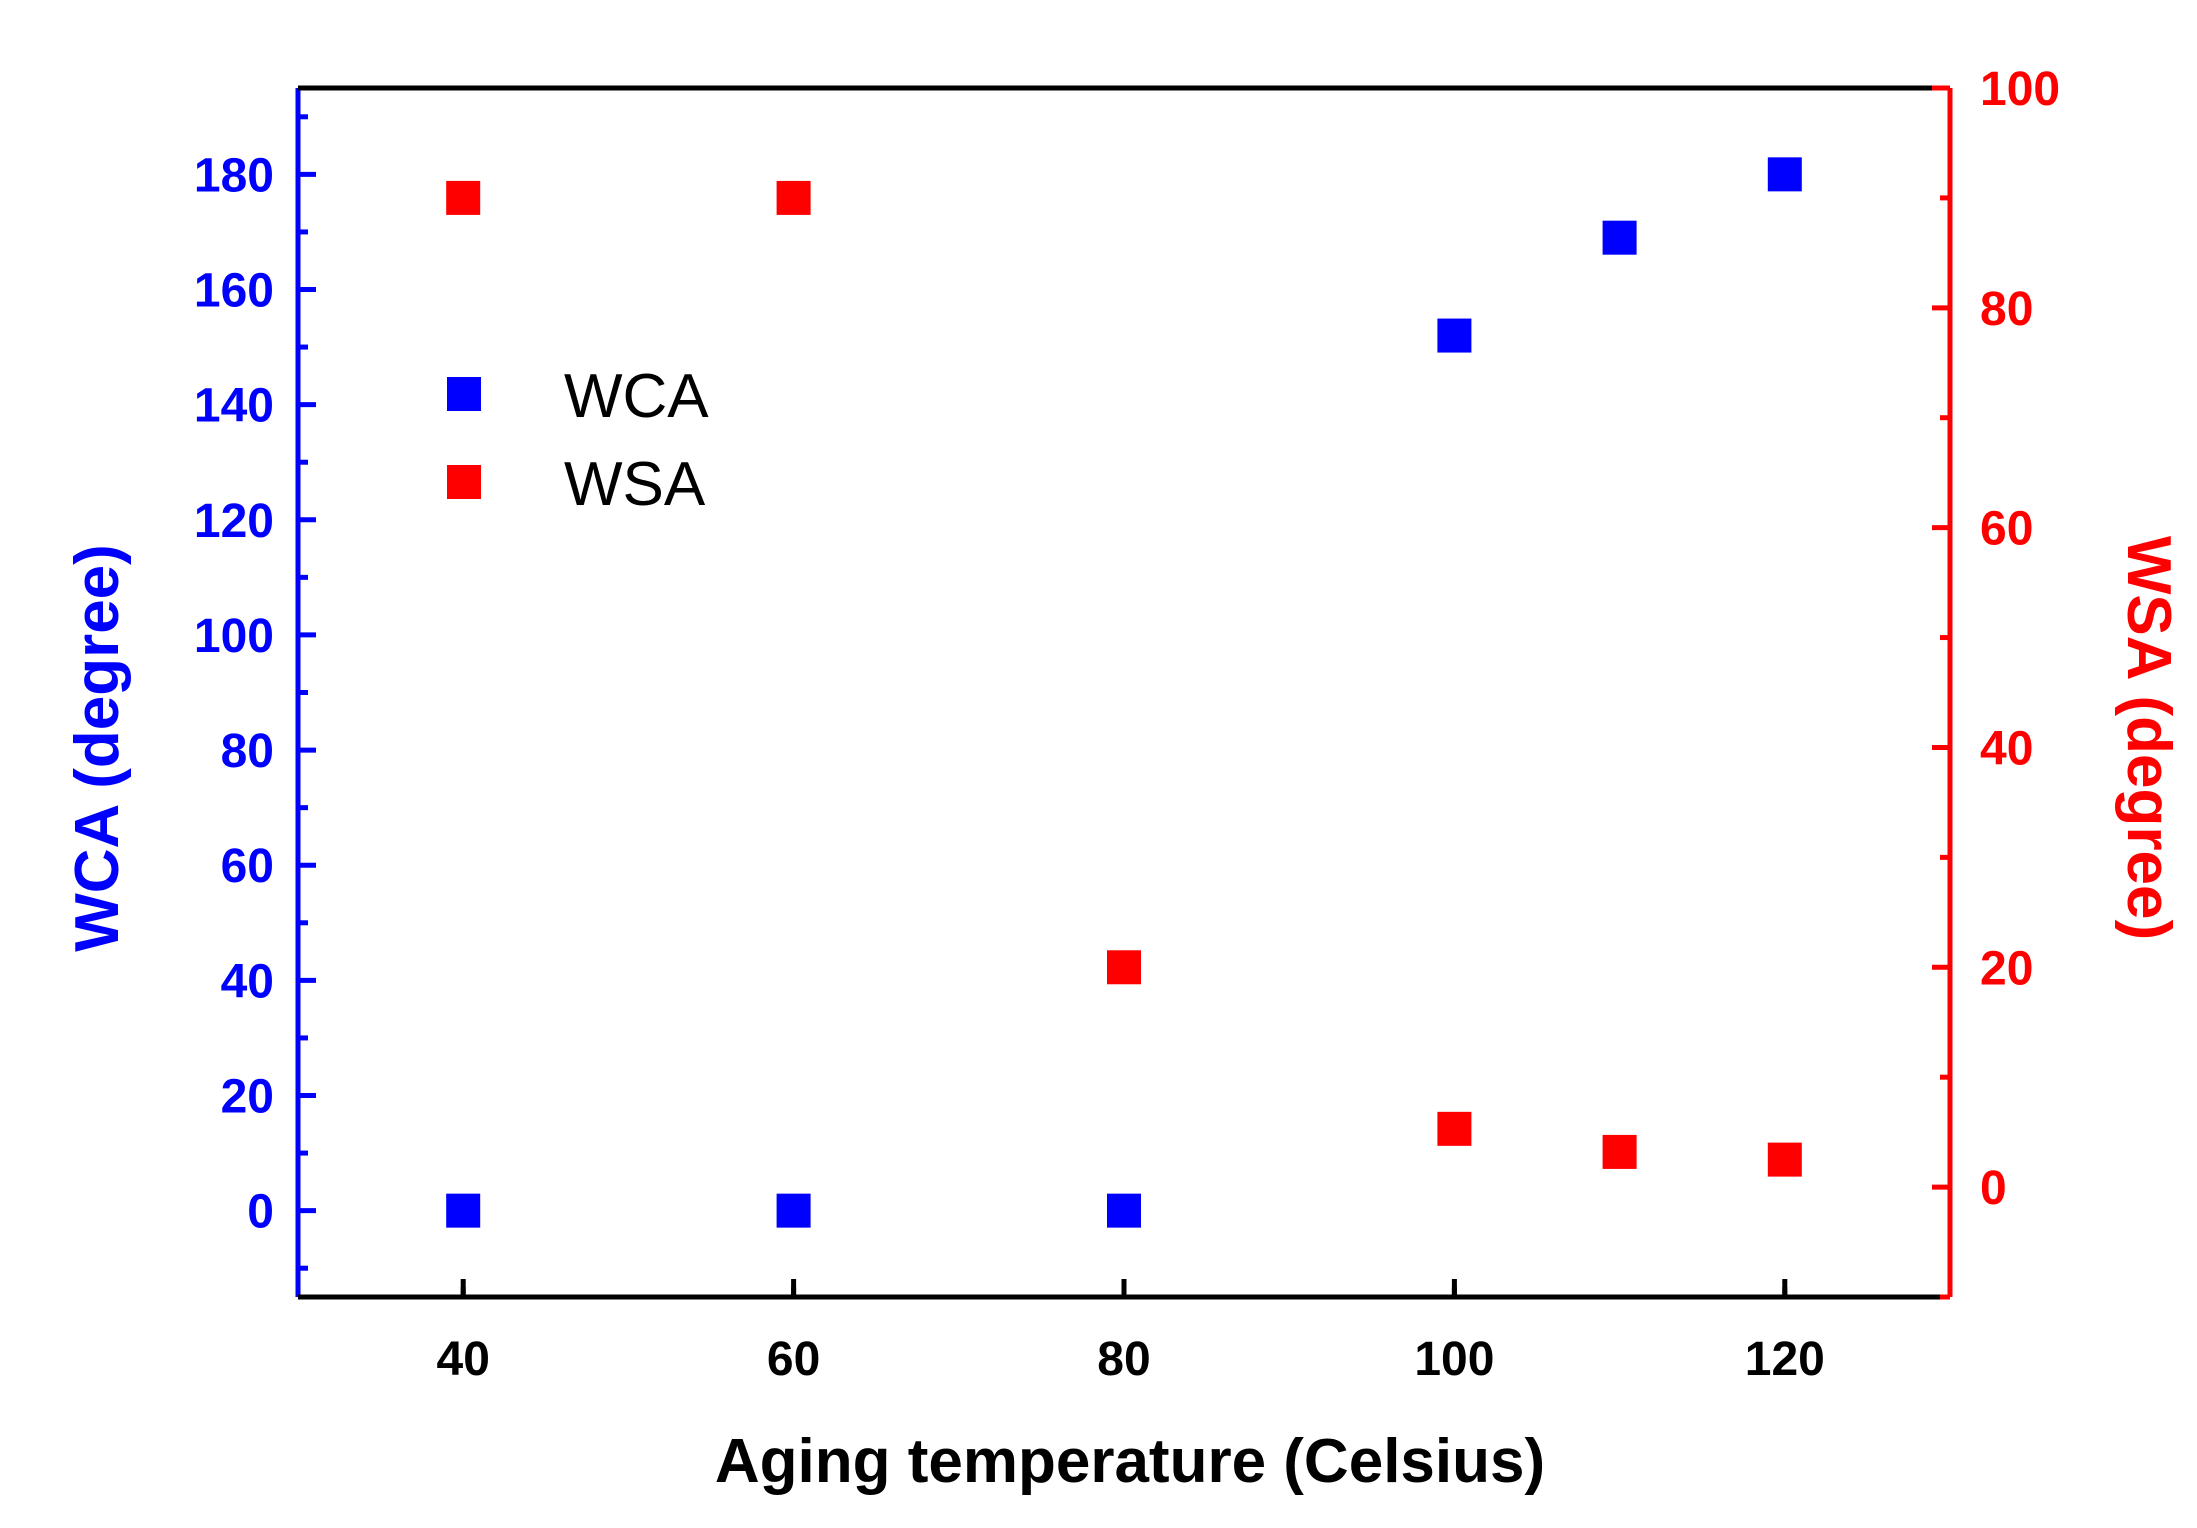  What do you see at coordinates (463, 1359) in the screenshot?
I see `x-tick-label: 40` at bounding box center [463, 1359].